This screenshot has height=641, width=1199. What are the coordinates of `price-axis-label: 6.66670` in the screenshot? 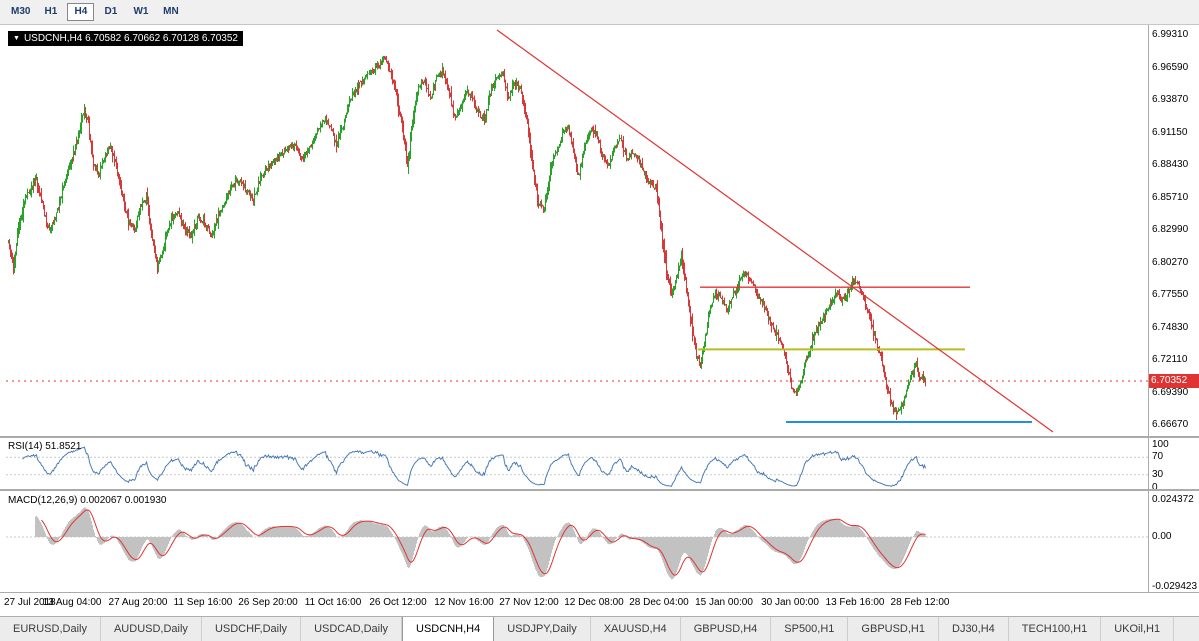 It's located at (1170, 424).